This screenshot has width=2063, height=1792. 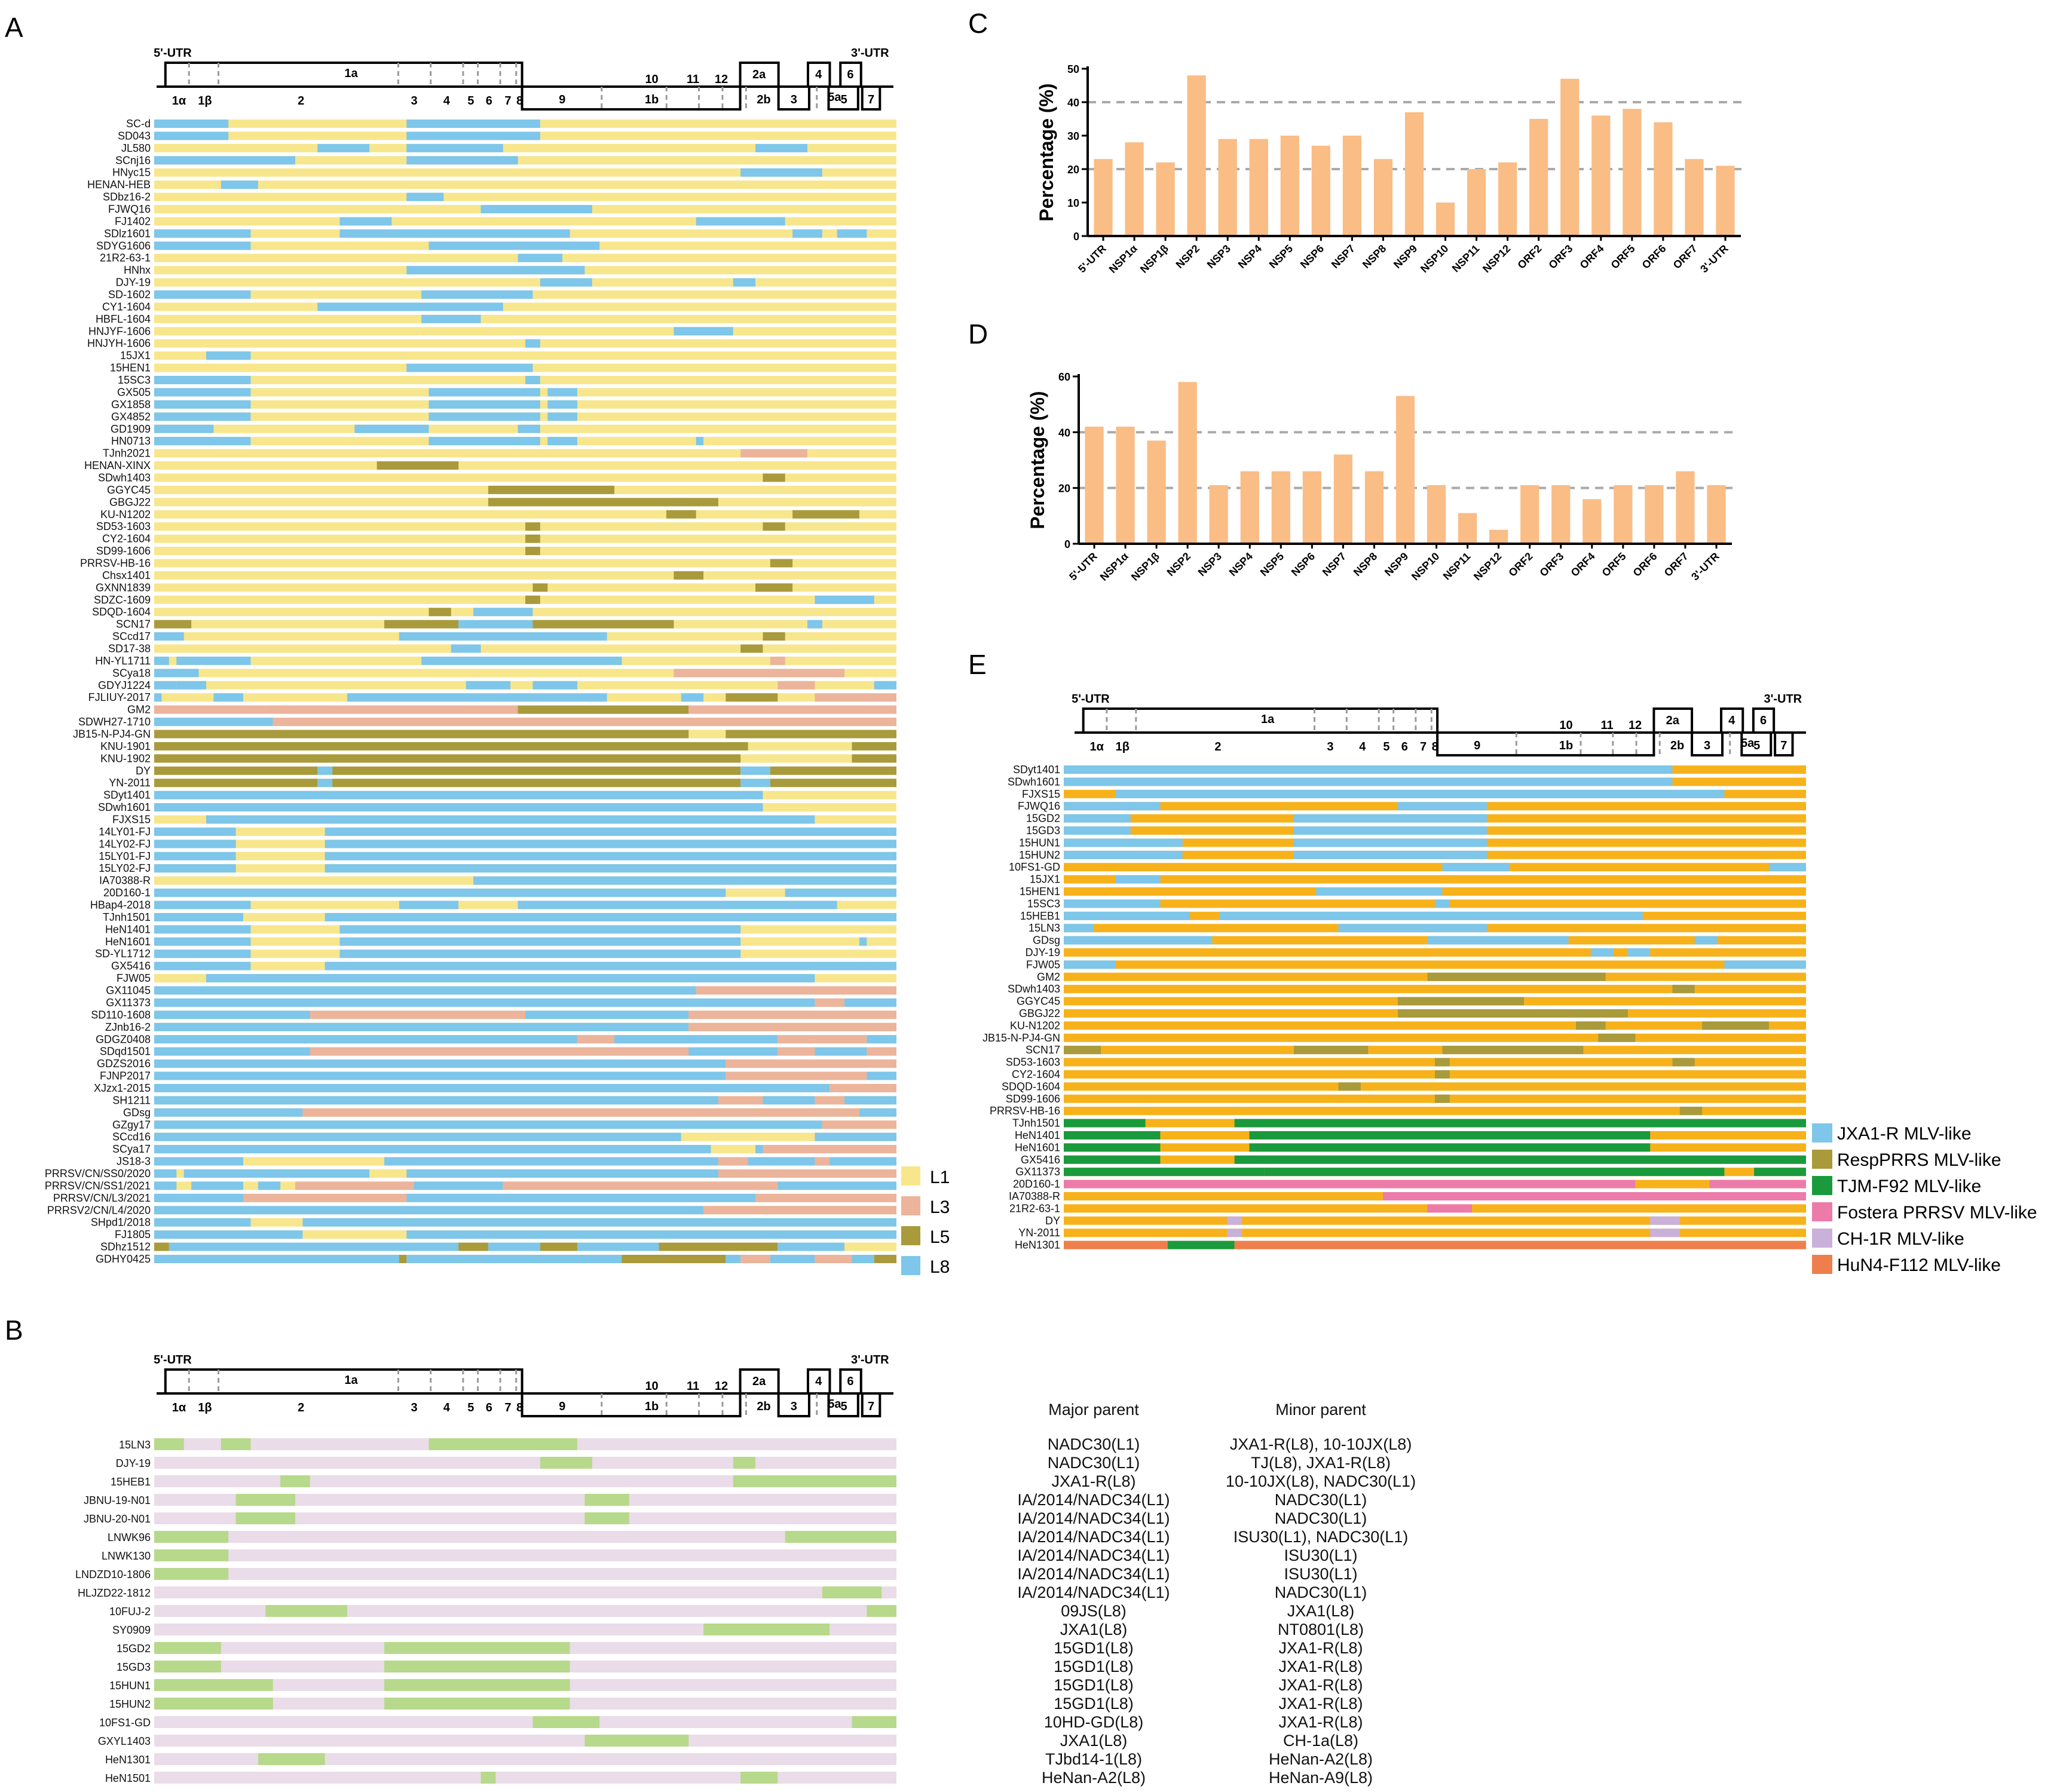 What do you see at coordinates (506, 624) in the screenshot?
I see `panel-a-row: SCN17` at bounding box center [506, 624].